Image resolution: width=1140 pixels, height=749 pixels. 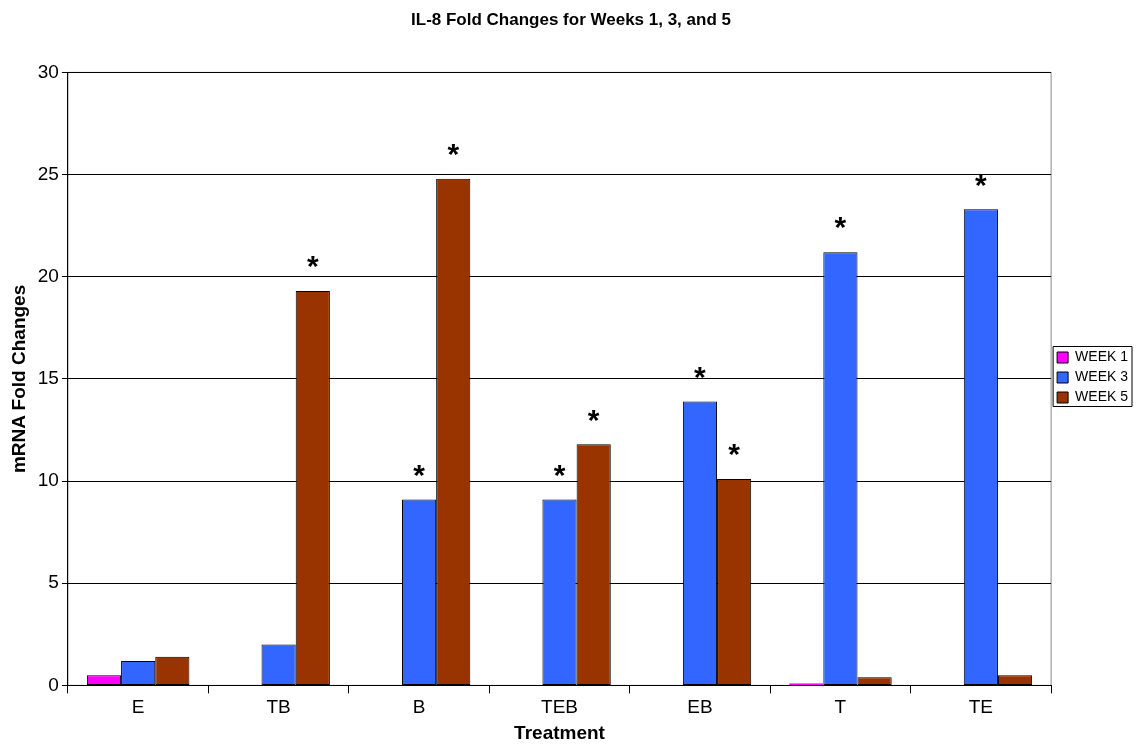 What do you see at coordinates (1102, 356) in the screenshot?
I see `legend-label: WEEK 1` at bounding box center [1102, 356].